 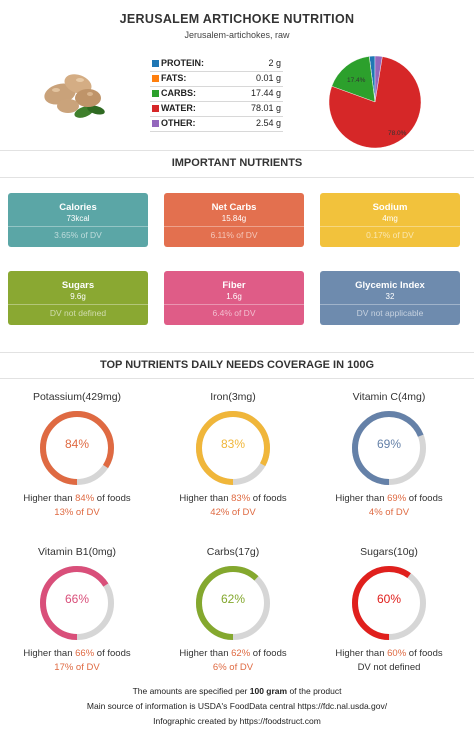 I want to click on rank-percent: 62%, so click(x=241, y=653).